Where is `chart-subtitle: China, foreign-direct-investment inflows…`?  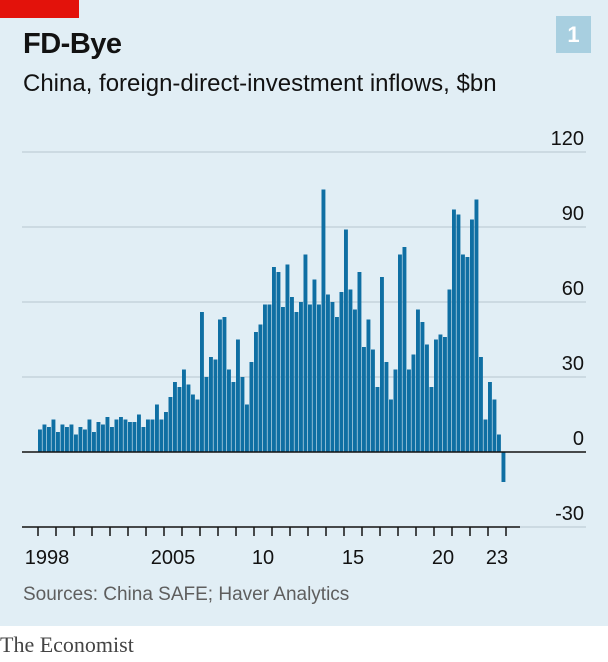 chart-subtitle: China, foreign-direct-investment inflows… is located at coordinates (260, 83).